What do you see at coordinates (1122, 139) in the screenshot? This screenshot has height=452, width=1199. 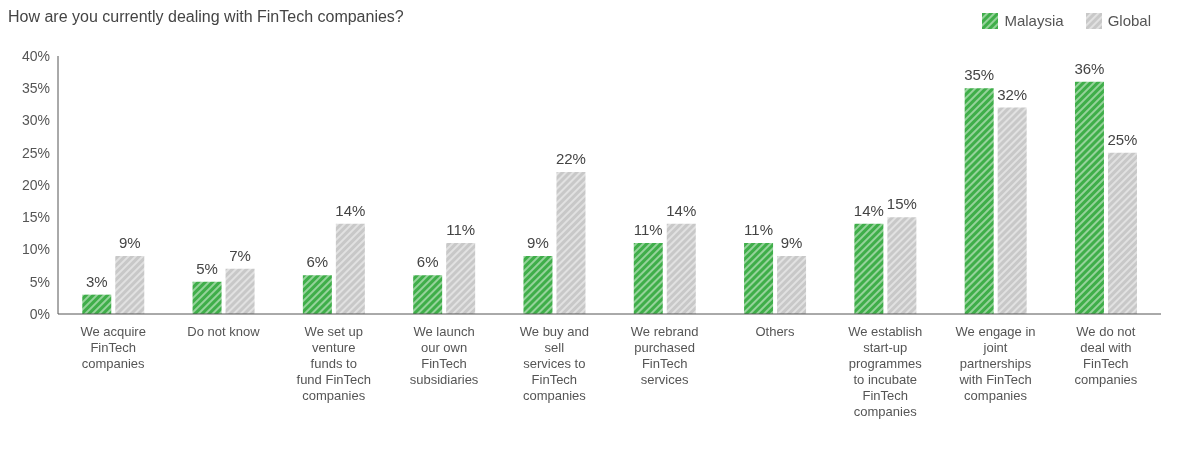 I see `data-label: 25%` at bounding box center [1122, 139].